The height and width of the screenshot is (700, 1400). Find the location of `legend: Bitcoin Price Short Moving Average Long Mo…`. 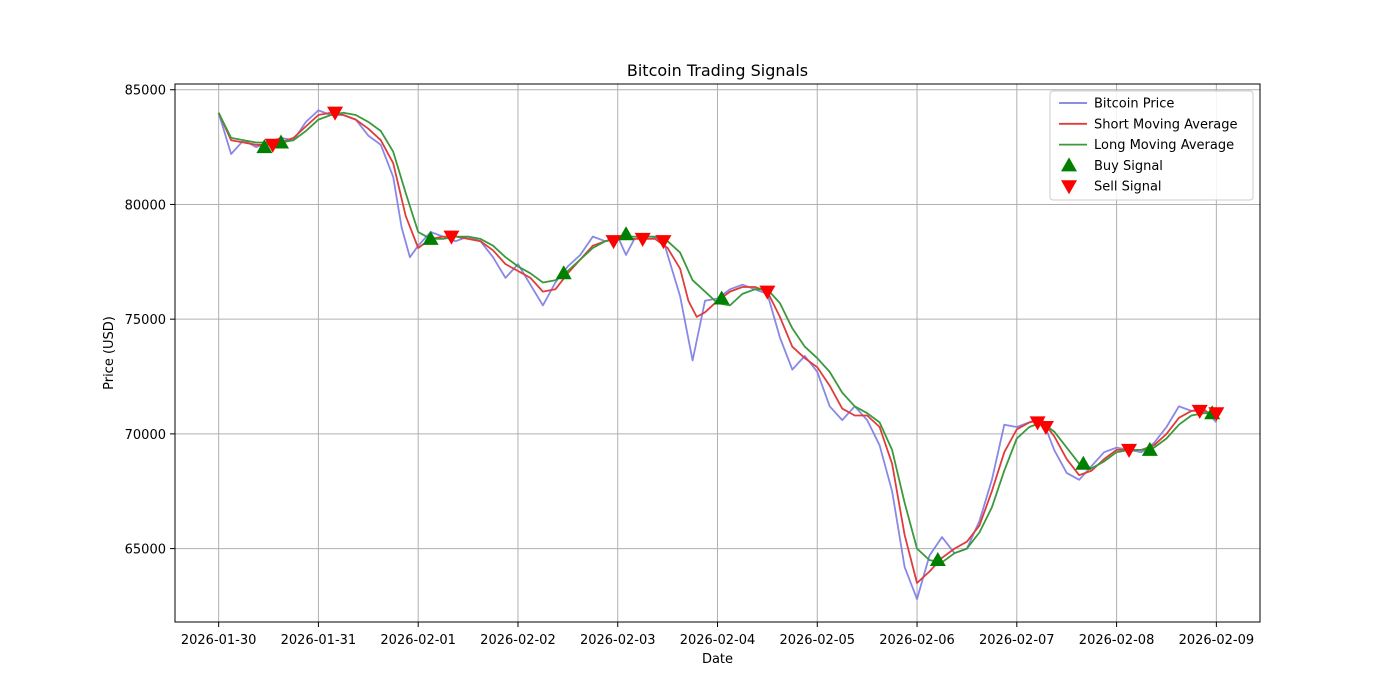

legend: Bitcoin Price Short Moving Average Long Mo… is located at coordinates (1151, 145).